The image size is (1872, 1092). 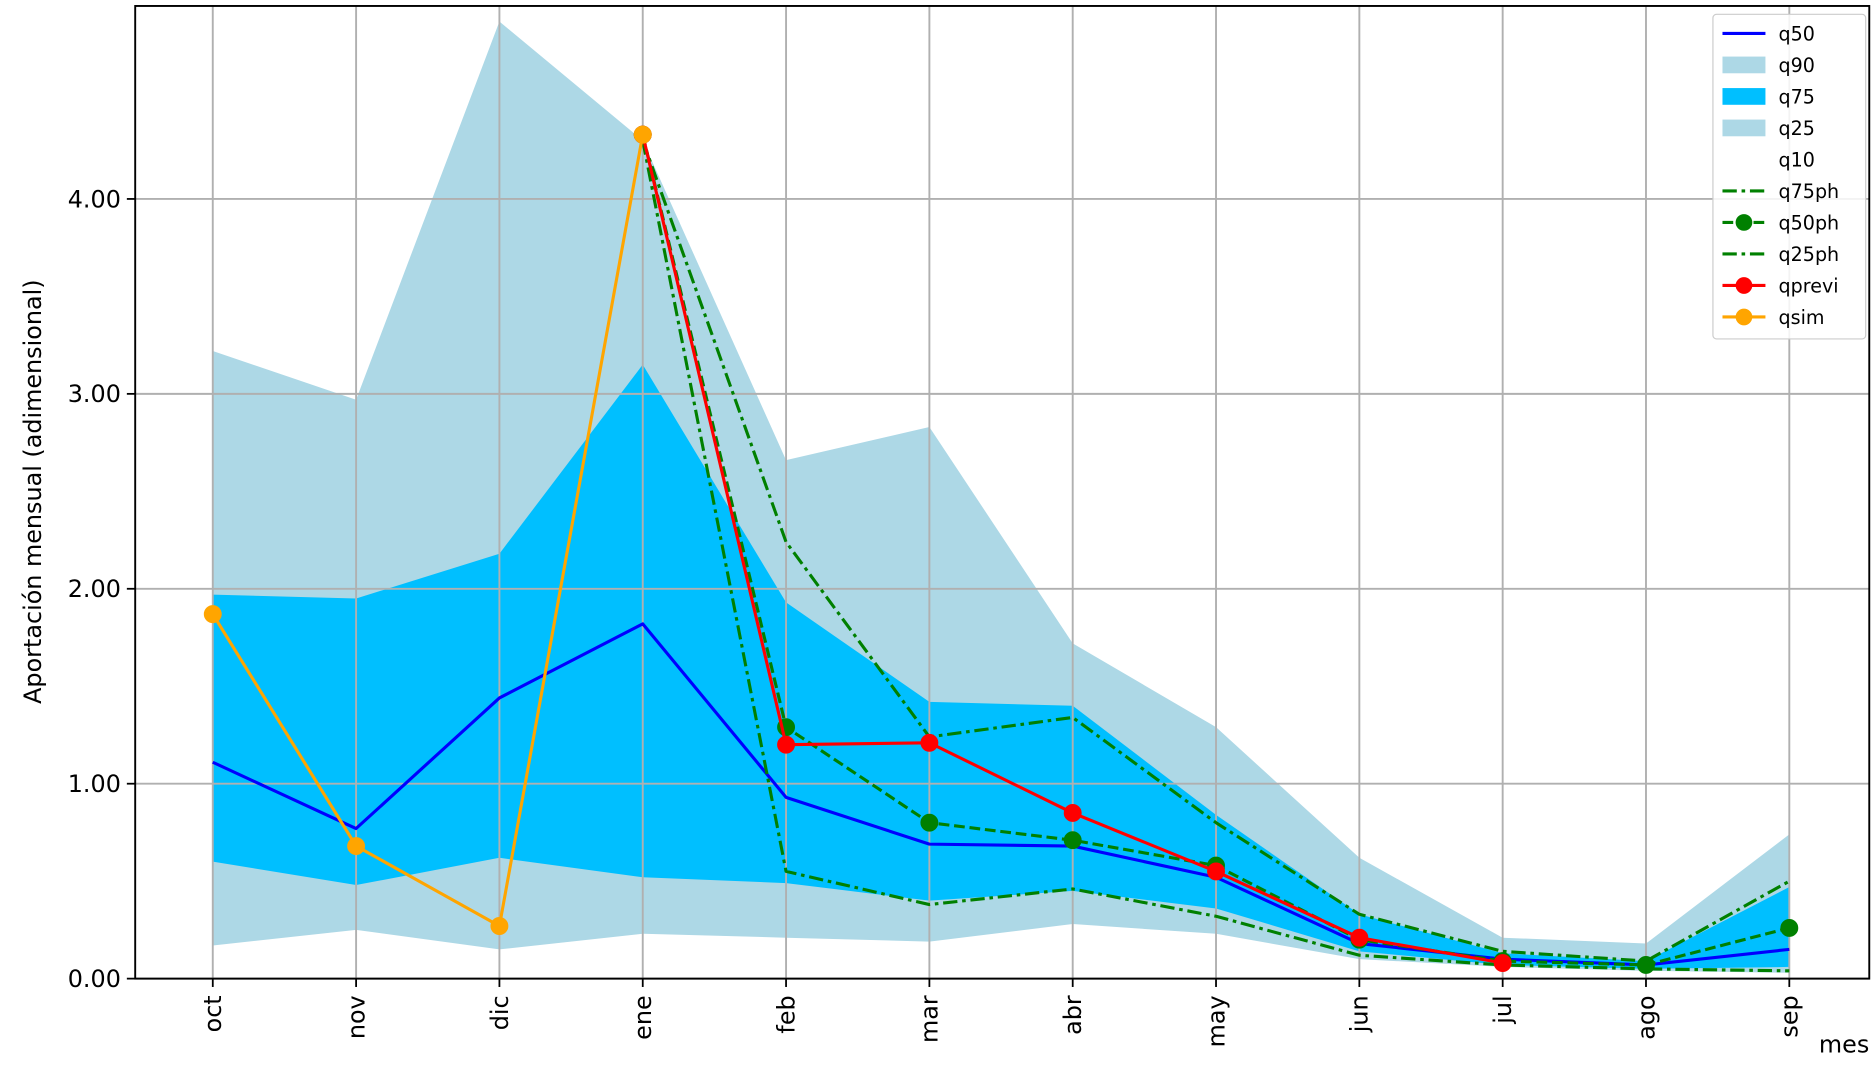 I want to click on x-tick-label: may, so click(x=1216, y=1021).